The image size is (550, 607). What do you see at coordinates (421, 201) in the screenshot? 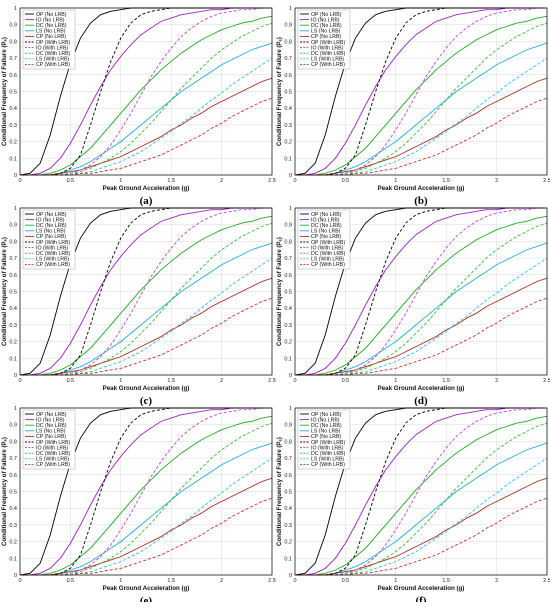
I see `panel-label: (b)` at bounding box center [421, 201].